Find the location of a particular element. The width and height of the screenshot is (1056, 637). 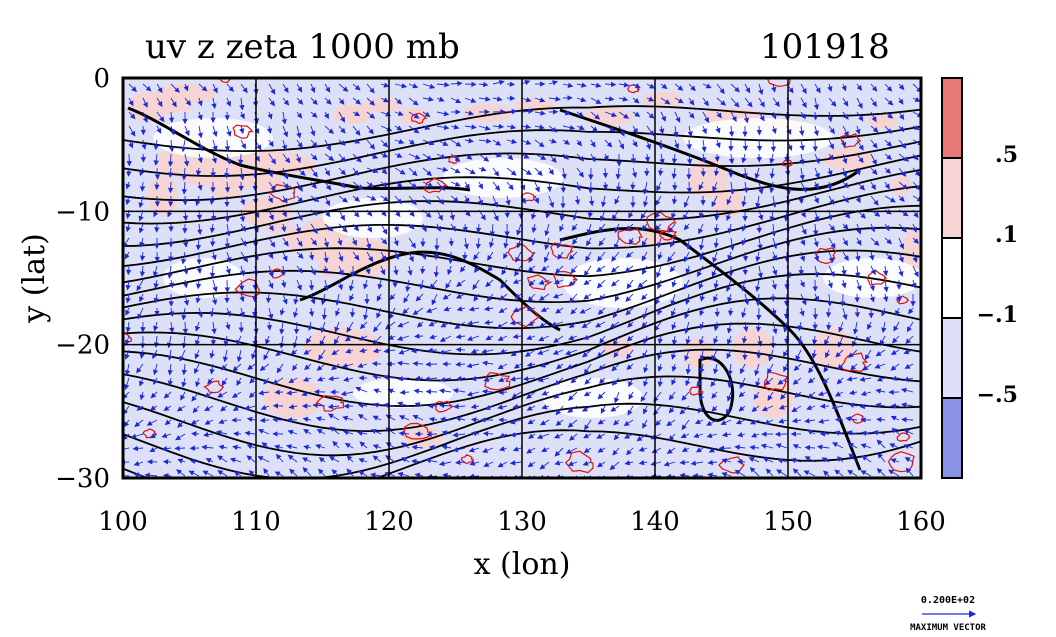

x-tick-label-150: 150 is located at coordinates (788, 522).